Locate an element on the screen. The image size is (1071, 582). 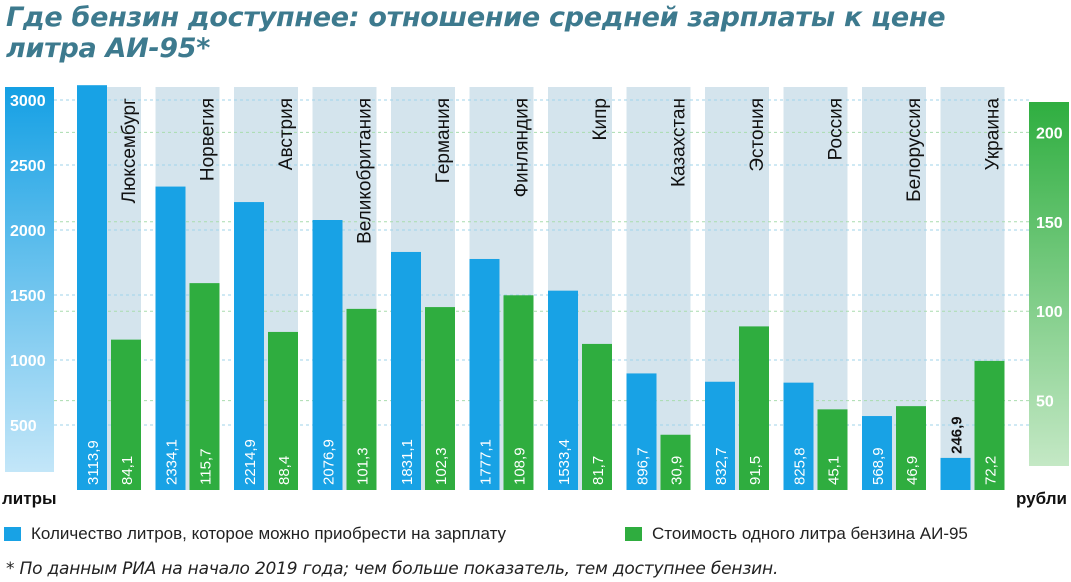
y-left-tick-4: 2500 is located at coordinates (28, 166).